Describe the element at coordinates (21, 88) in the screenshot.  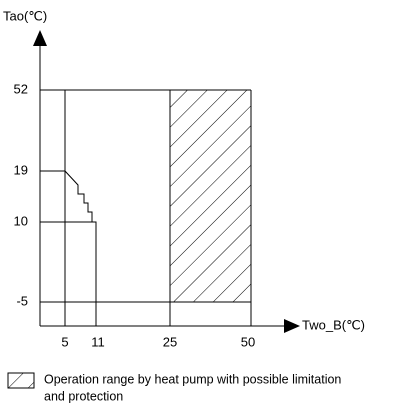
I see `y-tick-label: 52` at that location.